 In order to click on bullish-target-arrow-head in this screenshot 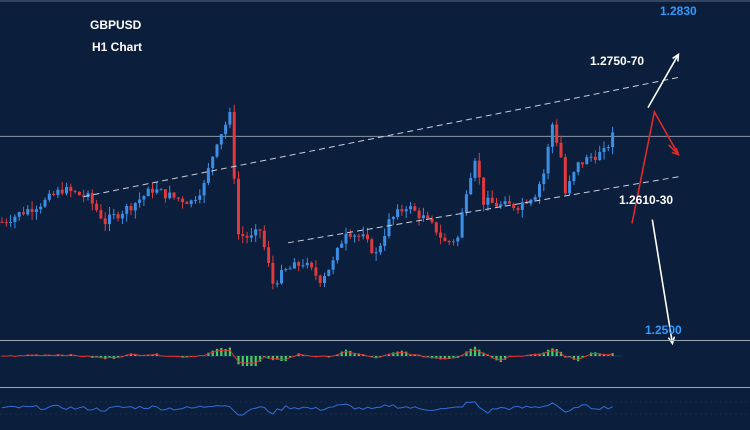, I will do `click(676, 57)`.